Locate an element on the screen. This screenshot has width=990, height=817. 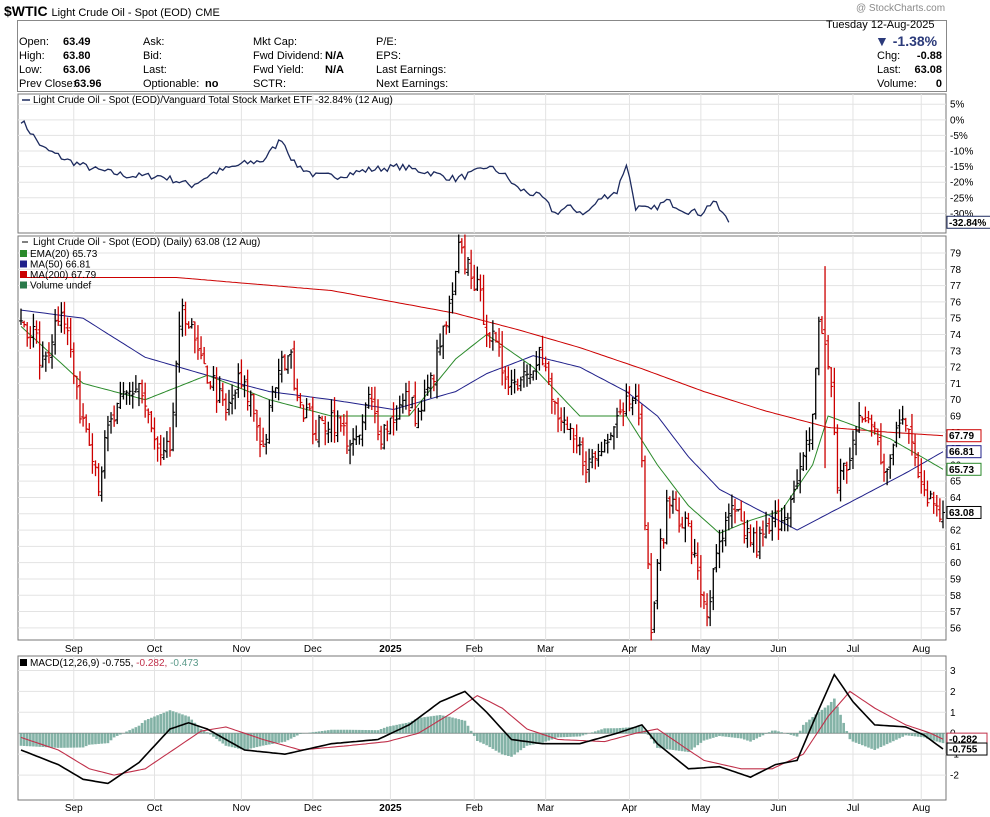
x-tick-label-macd: Sep is located at coordinates (74, 808).